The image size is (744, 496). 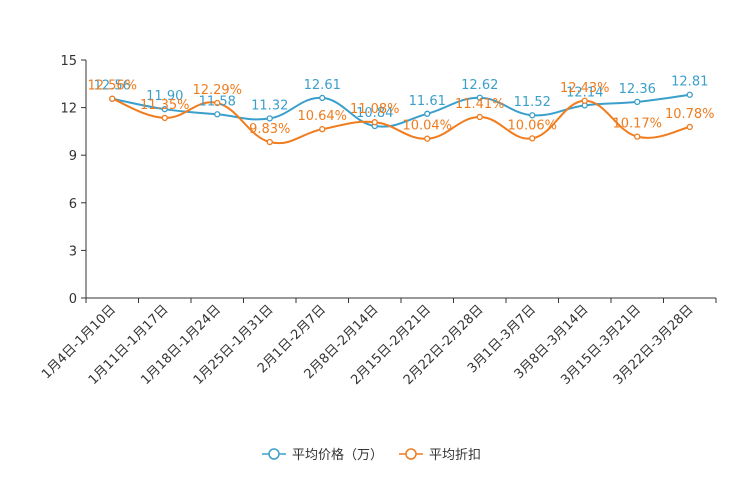 I want to click on y-tick-label: 15, so click(x=68, y=61).